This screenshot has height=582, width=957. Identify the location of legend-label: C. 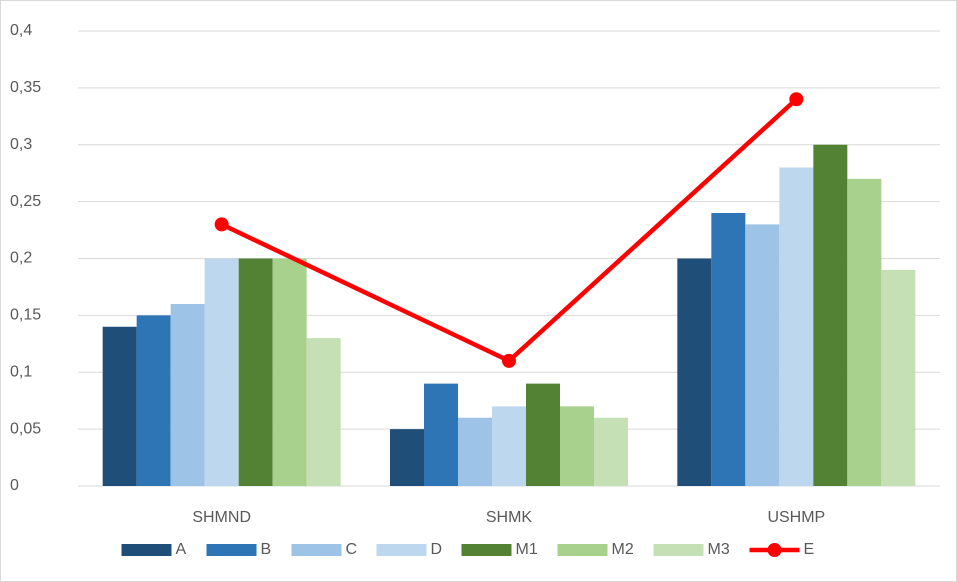
(352, 549).